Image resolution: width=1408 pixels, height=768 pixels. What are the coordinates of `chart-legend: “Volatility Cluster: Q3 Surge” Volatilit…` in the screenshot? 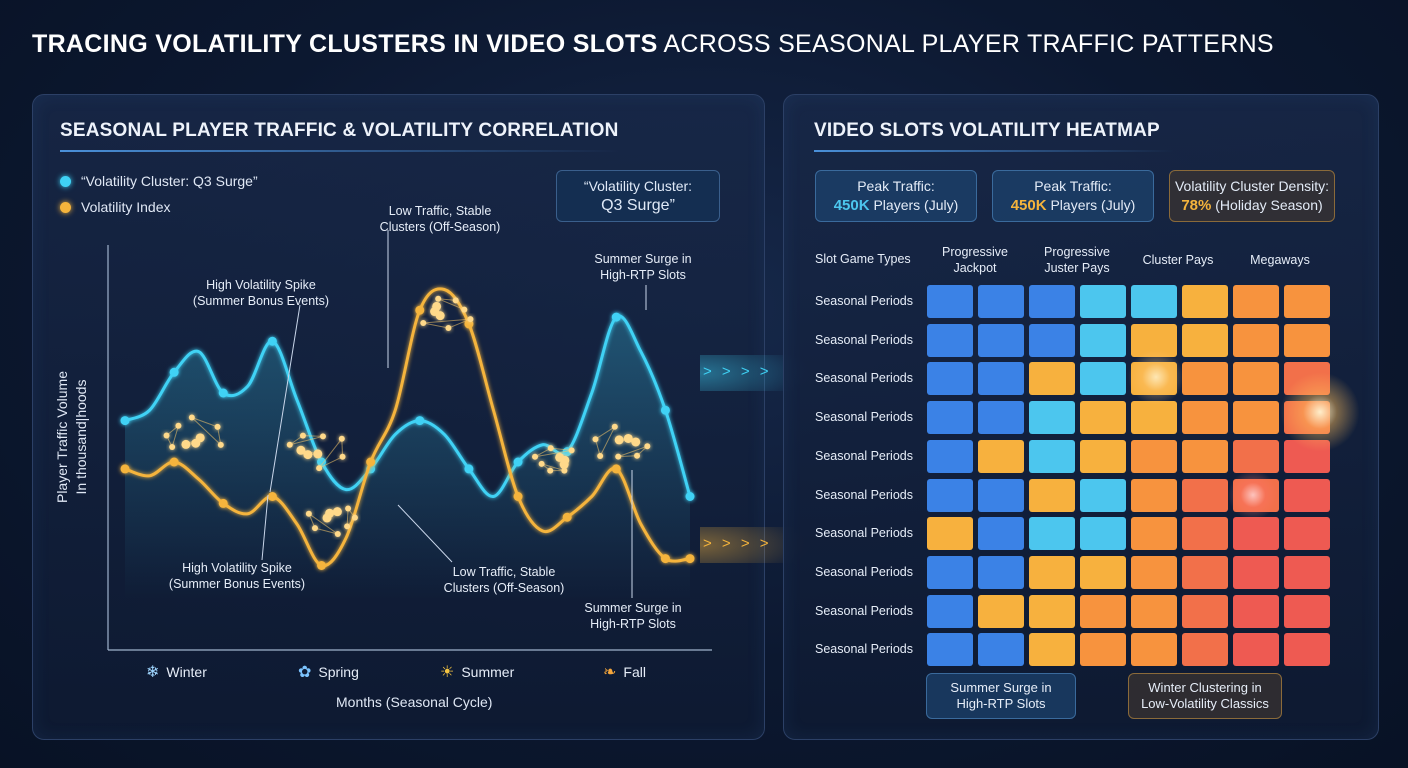 It's located at (159, 194).